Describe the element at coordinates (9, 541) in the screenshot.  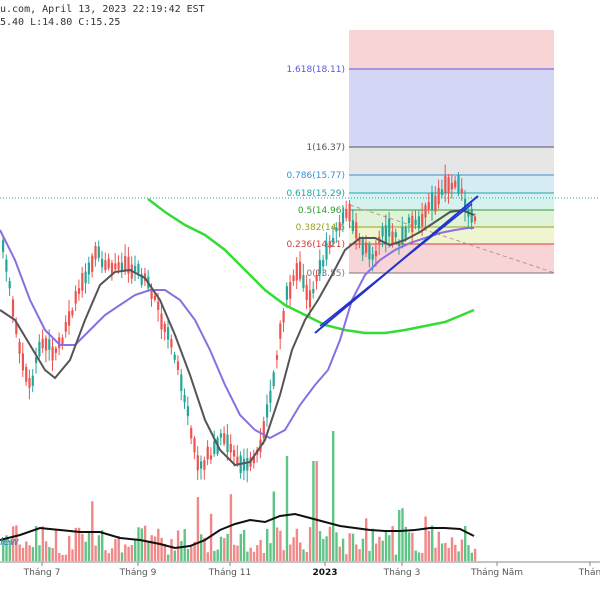
I see `watermark-text: iew` at that location.